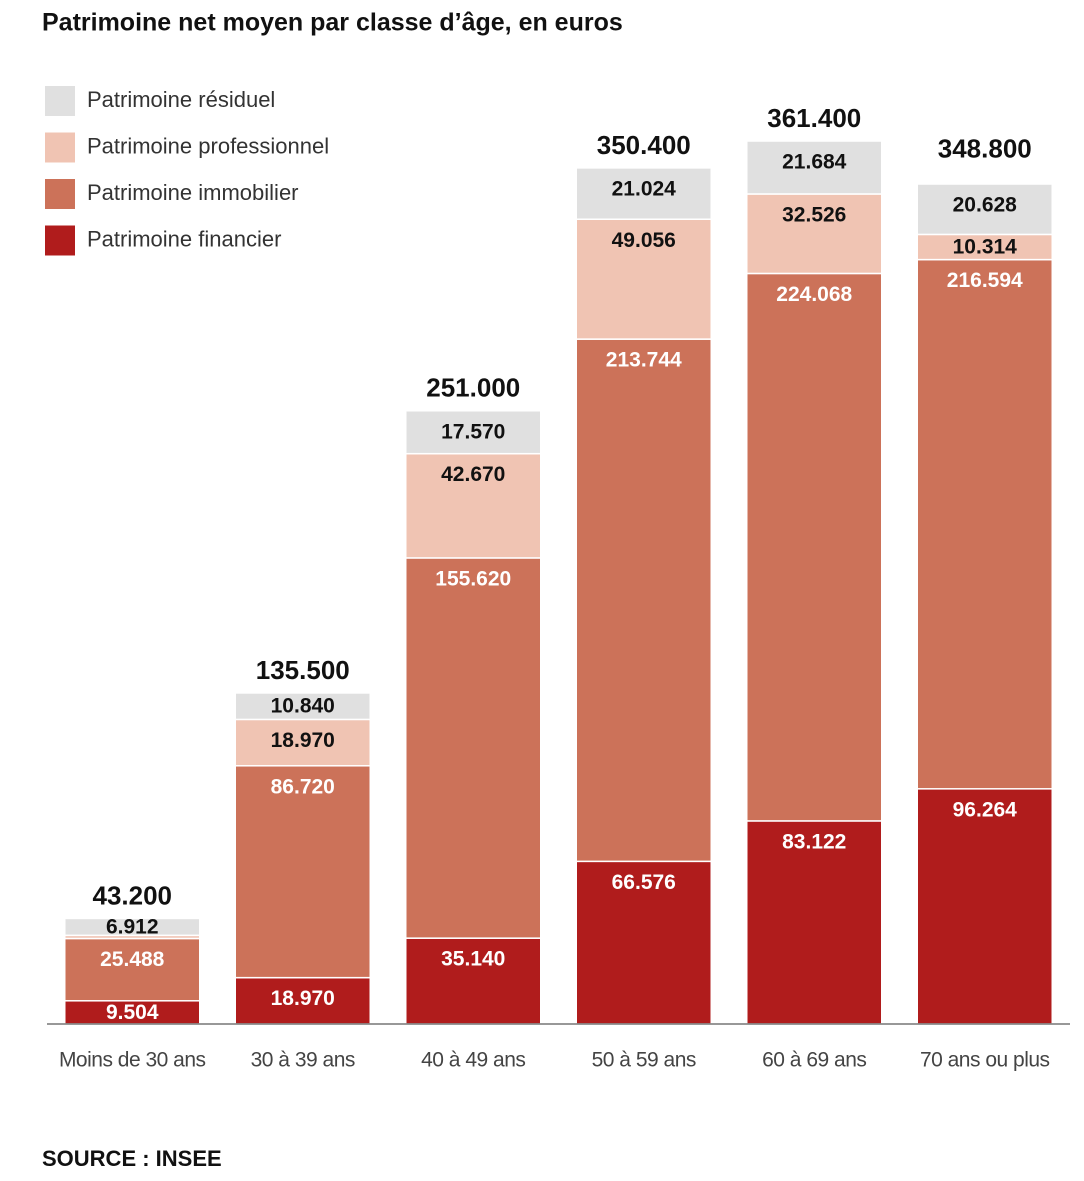  What do you see at coordinates (473, 959) in the screenshot?
I see `value-label: 35.140` at bounding box center [473, 959].